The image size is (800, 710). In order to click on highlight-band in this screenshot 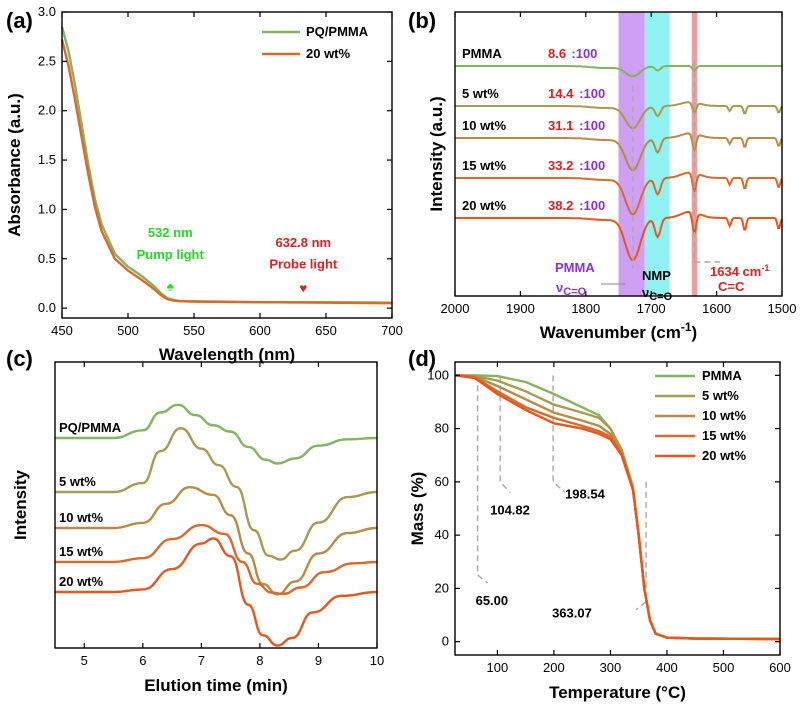, I will do `click(657, 154)`.